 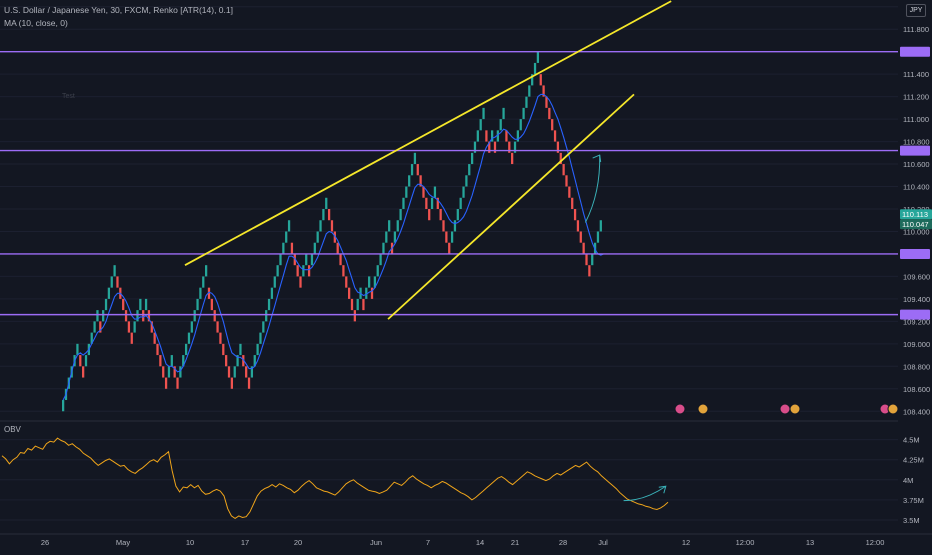 What do you see at coordinates (916, 74) in the screenshot?
I see `price-tick-label: 111.400` at bounding box center [916, 74].